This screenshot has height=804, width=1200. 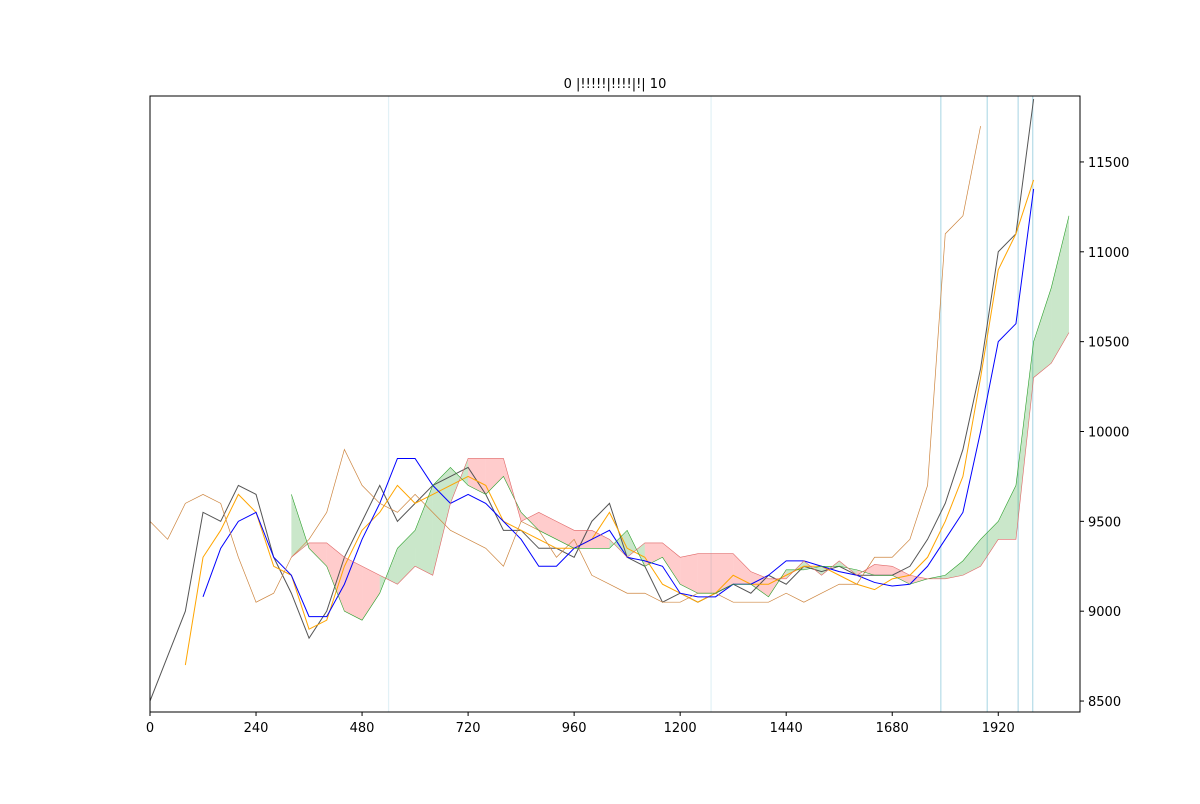 I want to click on x-tick-label: 1200, so click(x=680, y=728).